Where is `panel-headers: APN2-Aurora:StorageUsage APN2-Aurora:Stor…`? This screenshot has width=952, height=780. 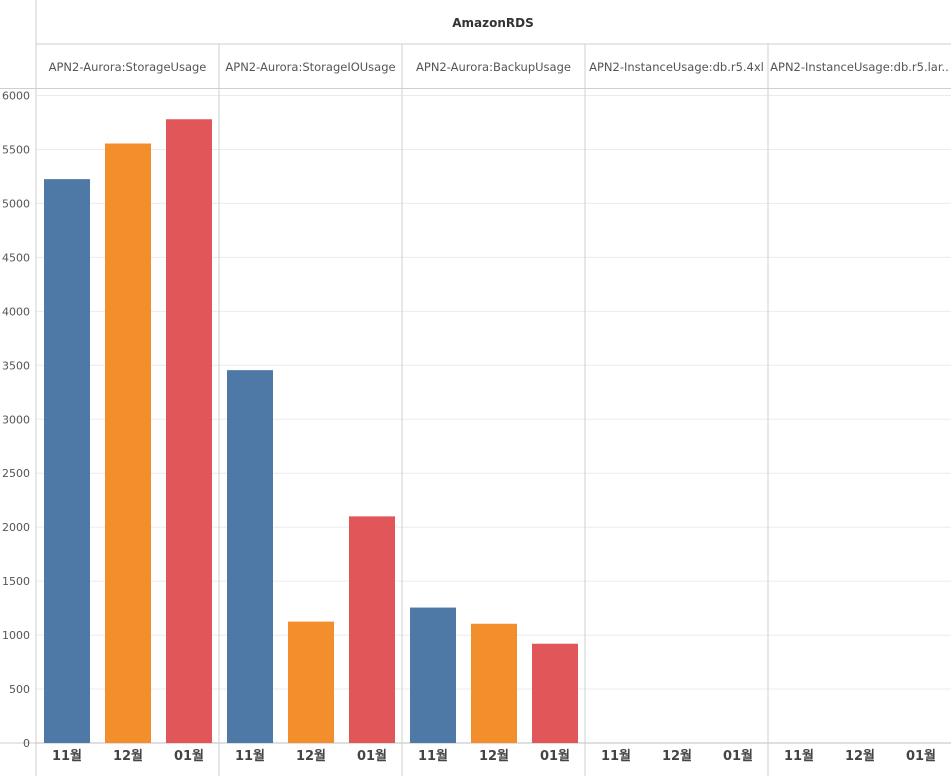 panel-headers: APN2-Aurora:StorageUsage APN2-Aurora:Stor… is located at coordinates (499, 67).